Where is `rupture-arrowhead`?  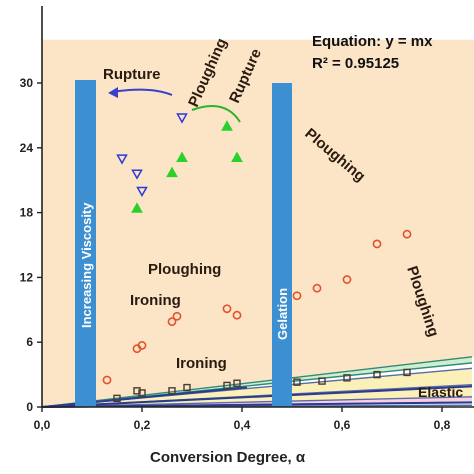 rupture-arrowhead is located at coordinates (113, 92).